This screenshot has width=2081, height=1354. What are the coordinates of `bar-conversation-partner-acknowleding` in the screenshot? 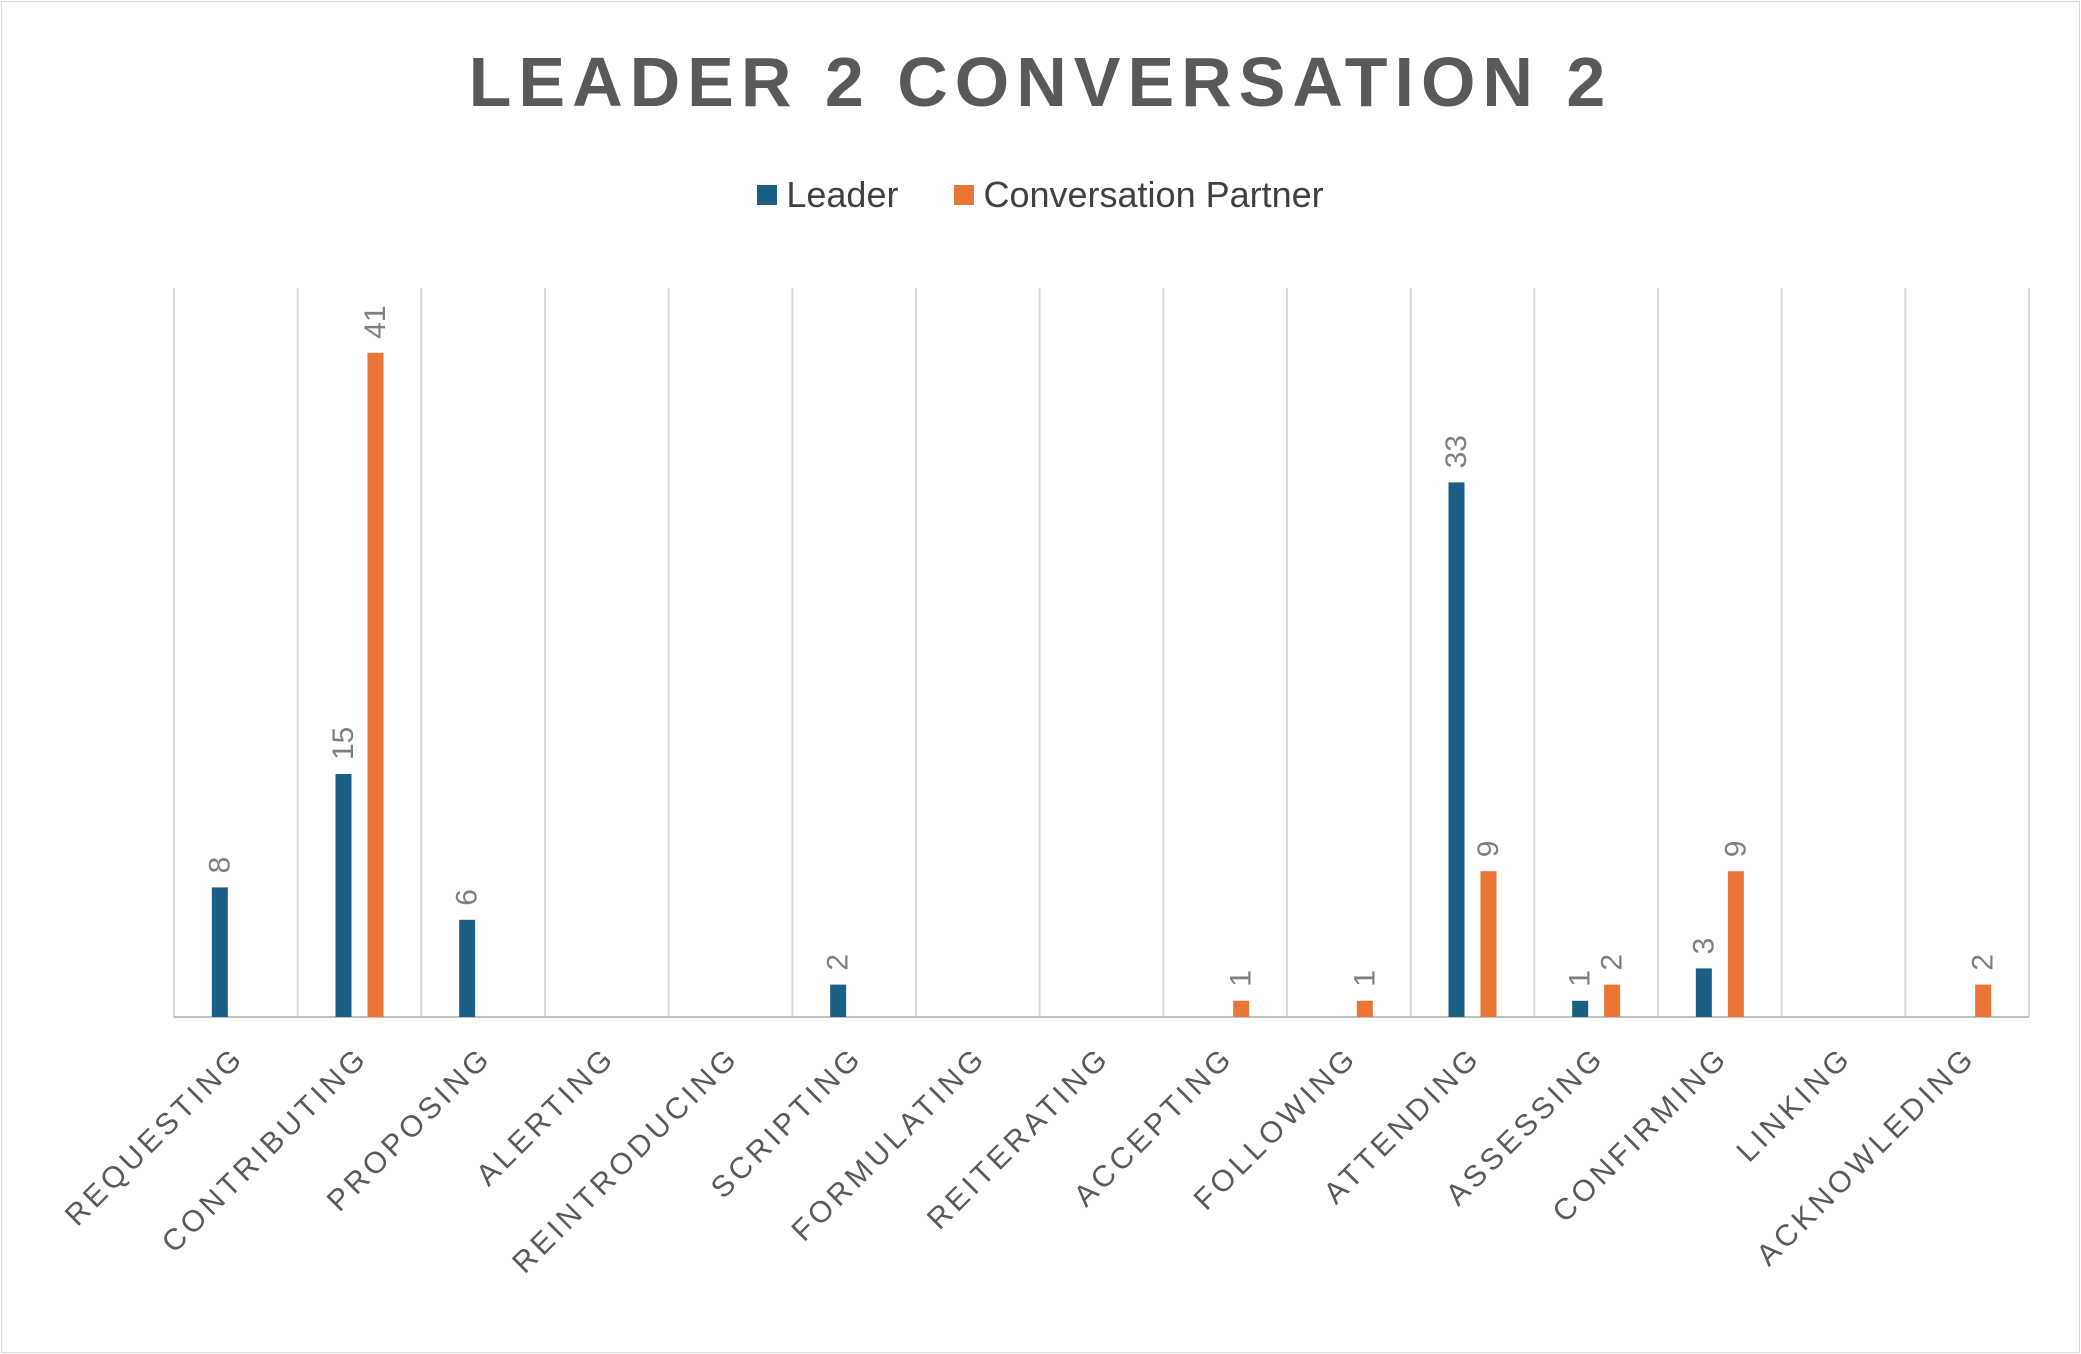 It's located at (1983, 1000).